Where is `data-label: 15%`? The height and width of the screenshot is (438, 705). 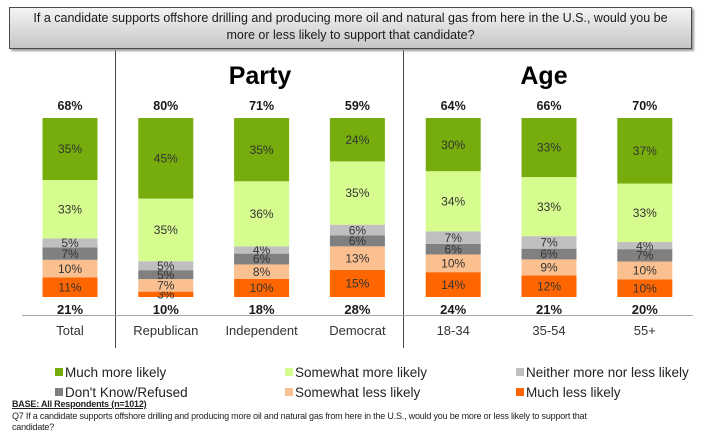
data-label: 15% is located at coordinates (357, 284).